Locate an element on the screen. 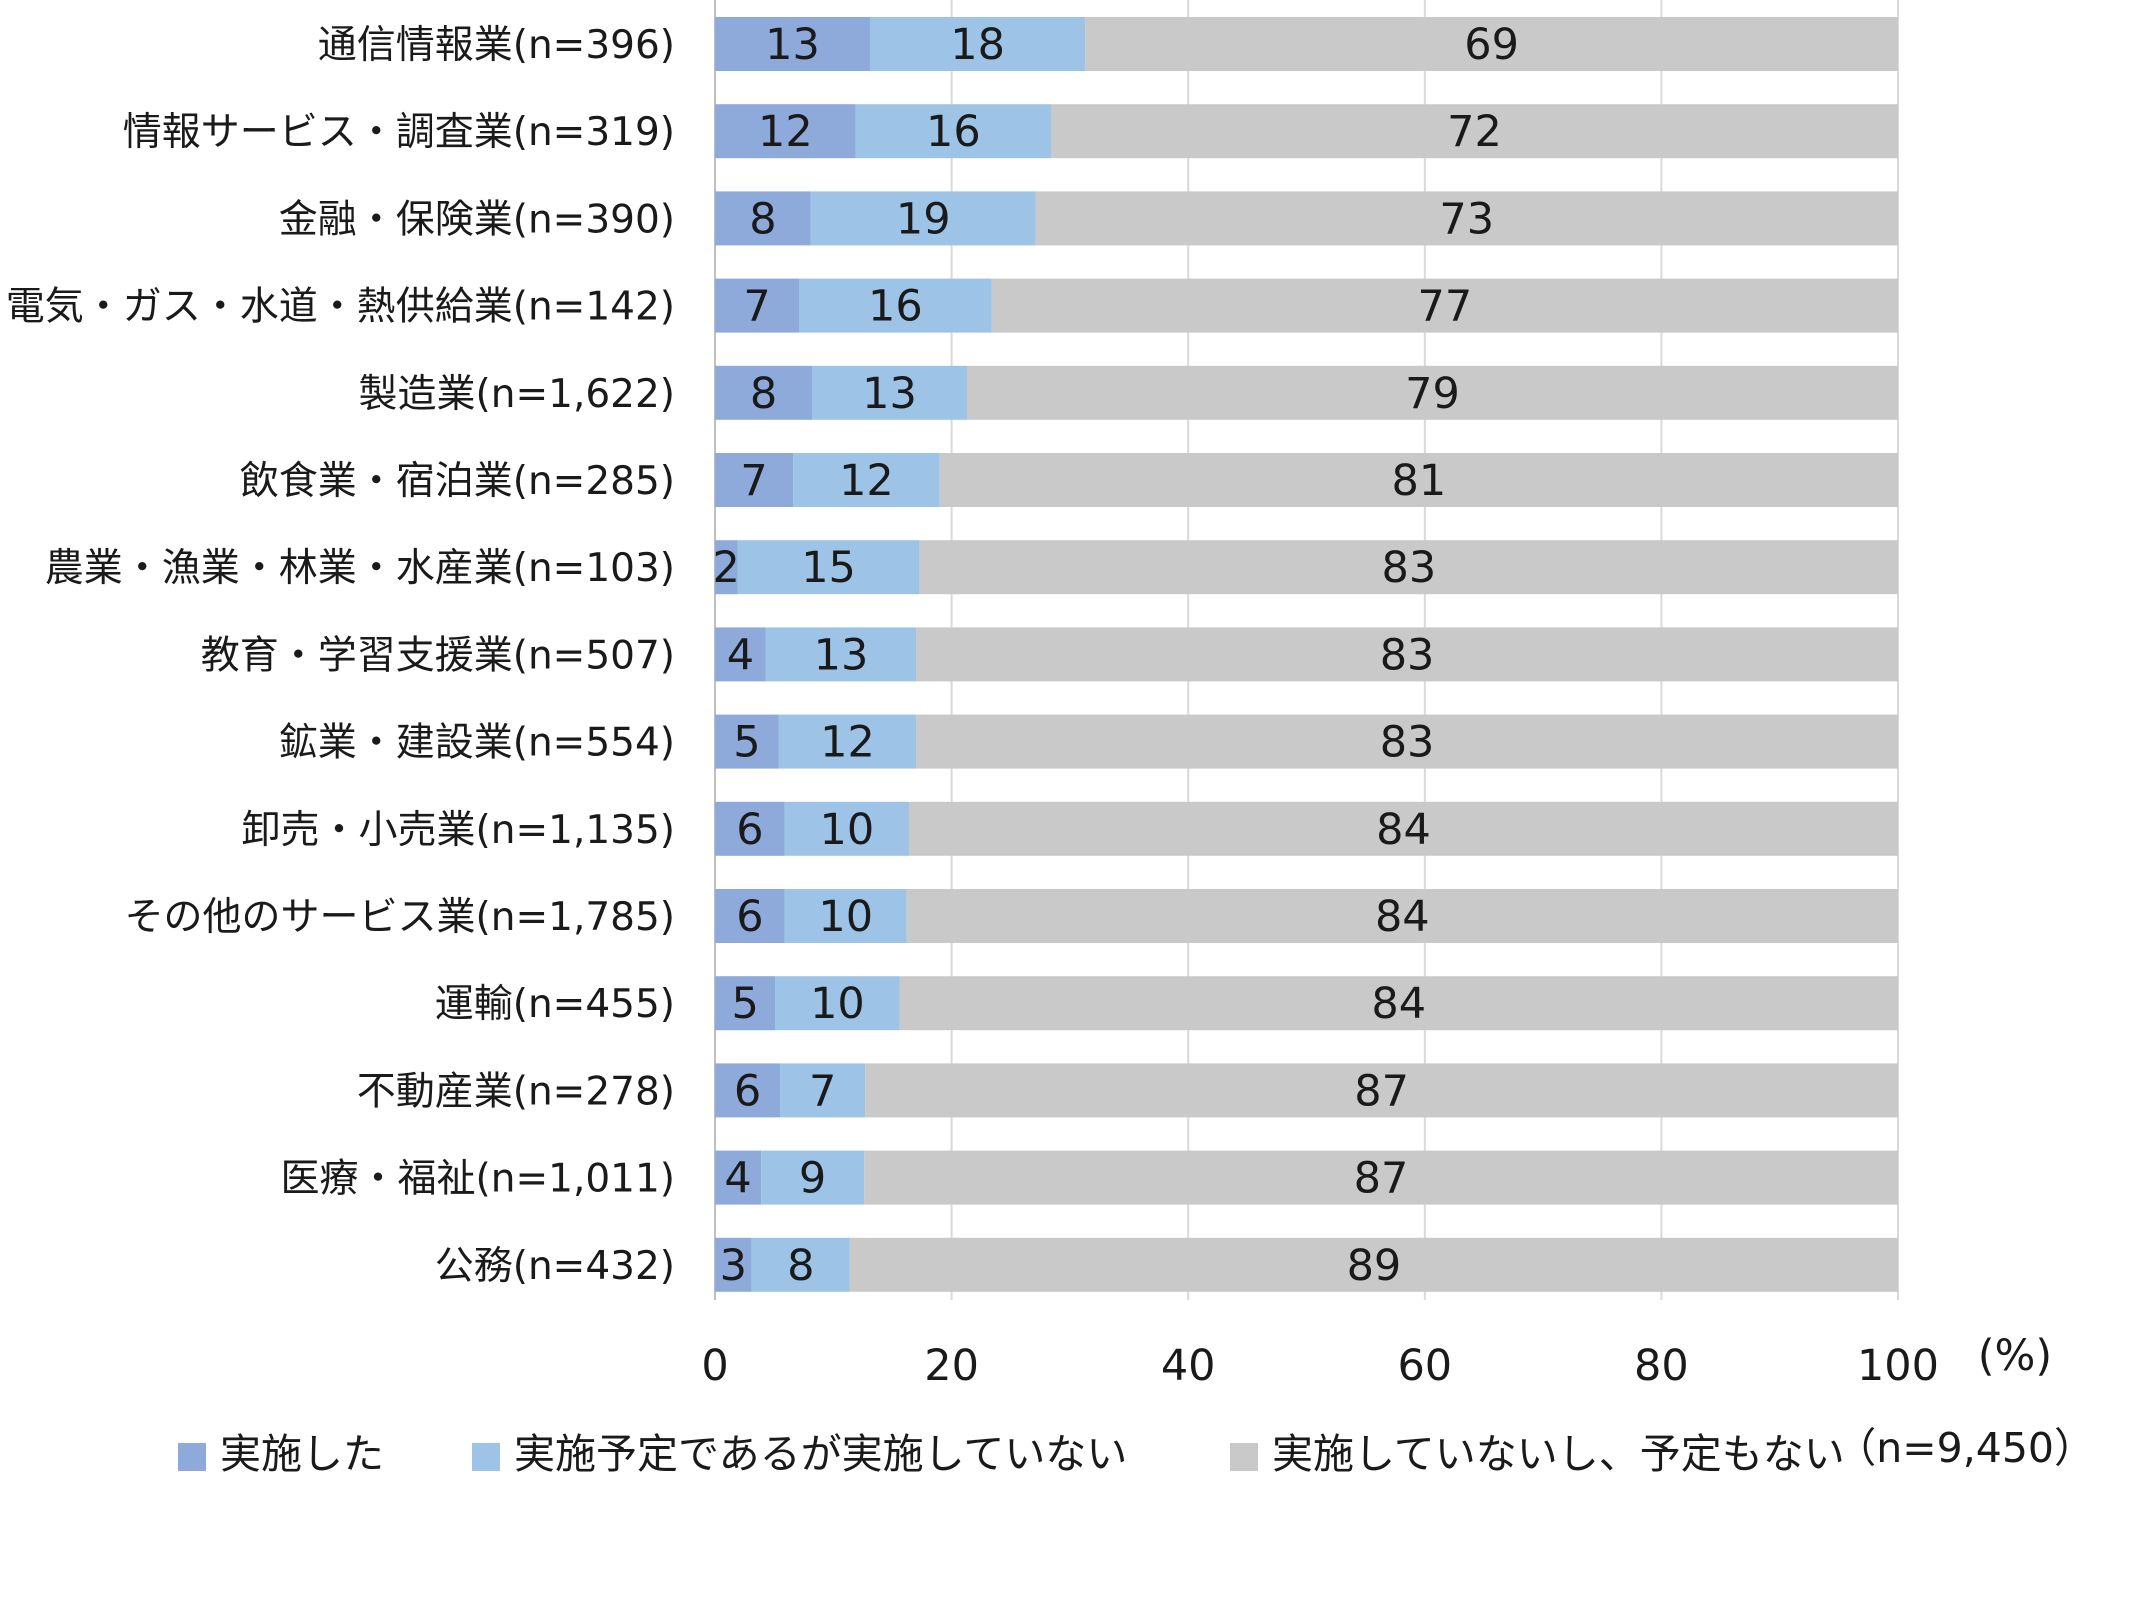  value-label: 3 is located at coordinates (733, 1266).